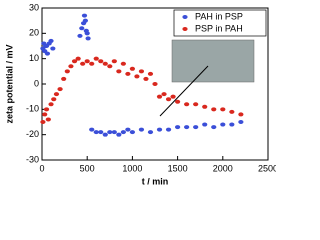 The image size is (320, 240). Describe the element at coordinates (34, 58) in the screenshot. I see `y-tick-label: 10` at that location.